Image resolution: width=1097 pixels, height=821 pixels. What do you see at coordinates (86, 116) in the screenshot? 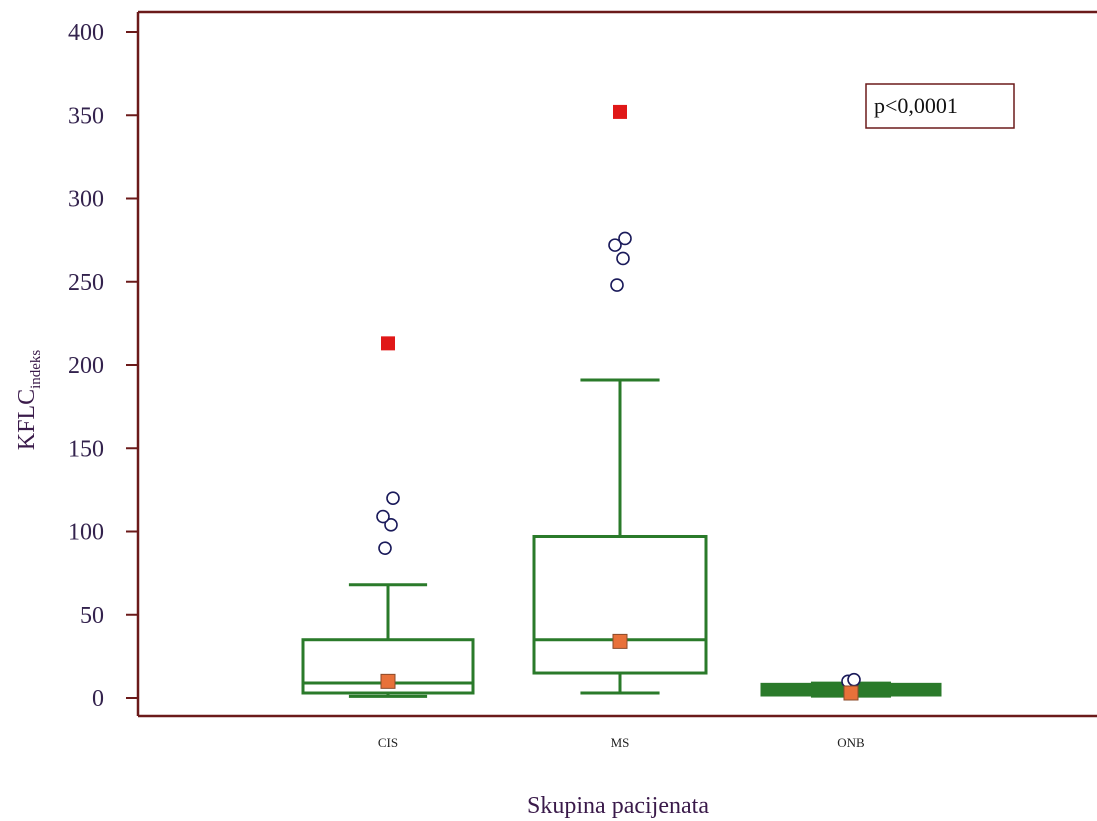
I see `y-tick-label: 350` at bounding box center [86, 116].